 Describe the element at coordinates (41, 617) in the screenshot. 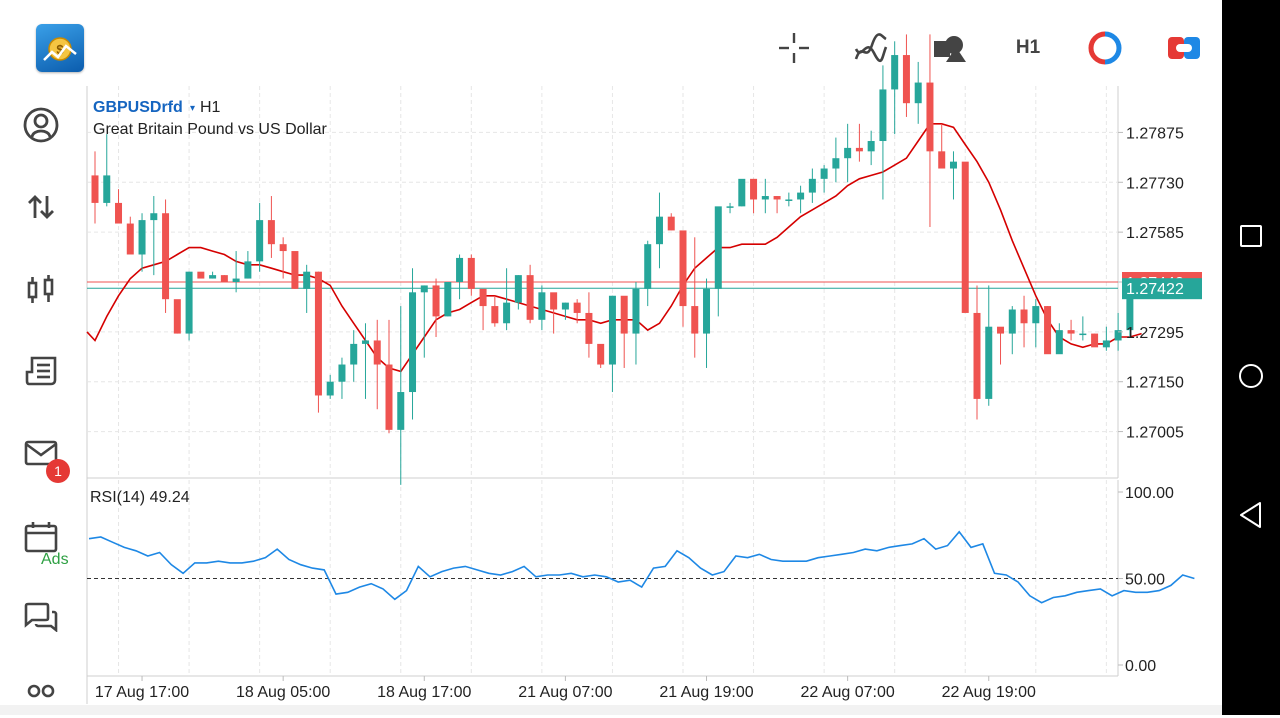

I see `chat-icon` at that location.